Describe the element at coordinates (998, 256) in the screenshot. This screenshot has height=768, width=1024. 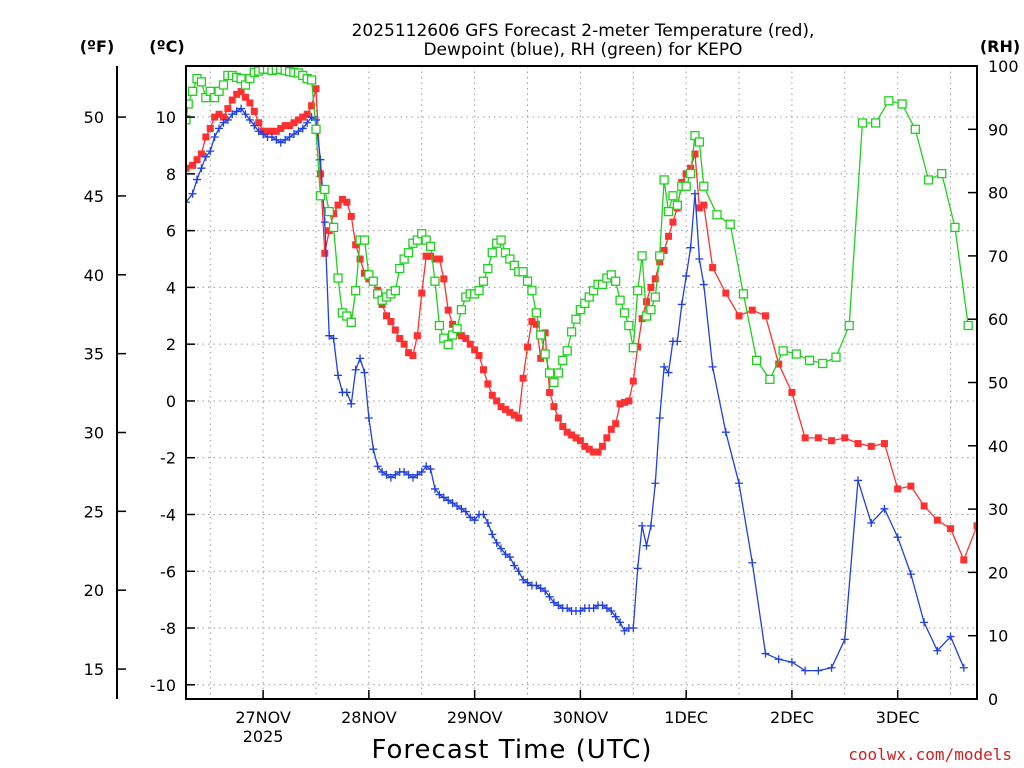
I see `rh-tick-label: 70` at that location.